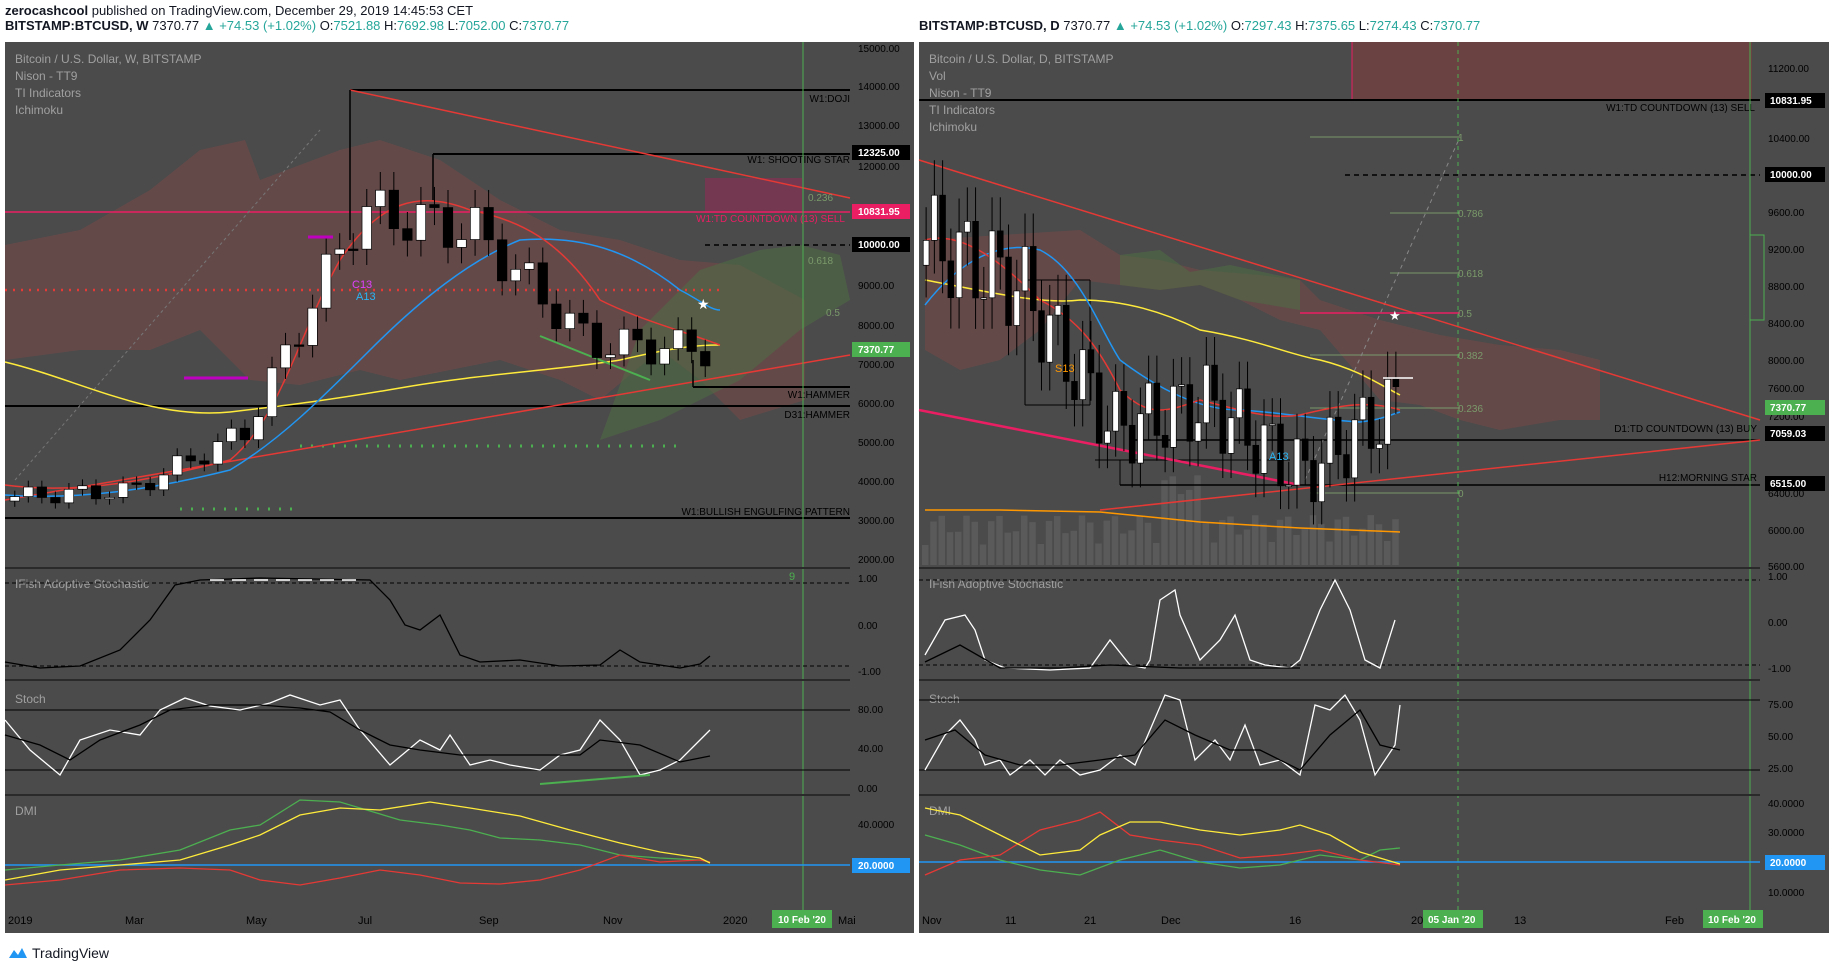  What do you see at coordinates (1161, 342) in the screenshot?
I see `right-candles` at bounding box center [1161, 342].